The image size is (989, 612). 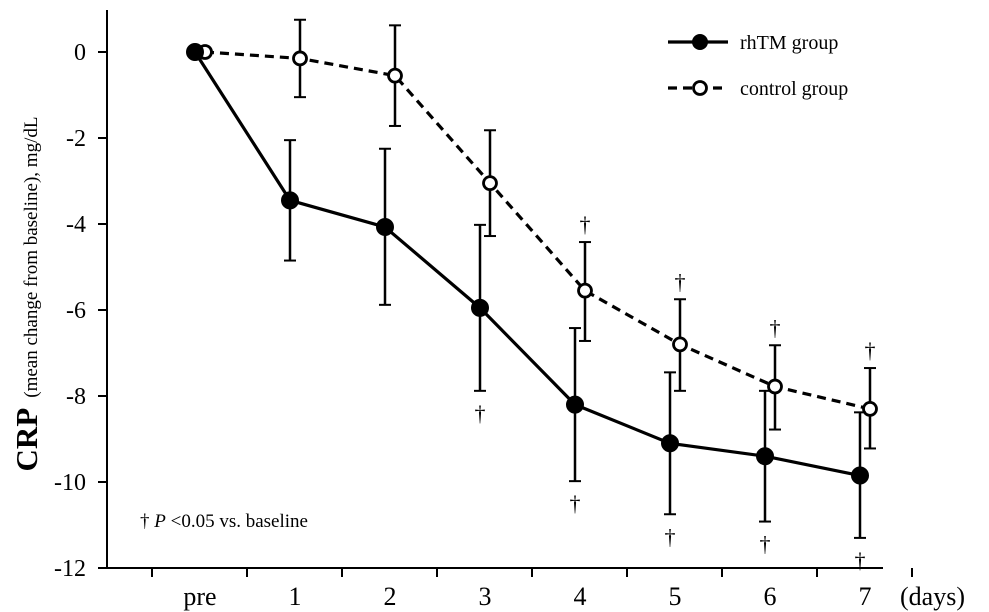 I want to click on x-tick-label: 1, so click(x=295, y=596).